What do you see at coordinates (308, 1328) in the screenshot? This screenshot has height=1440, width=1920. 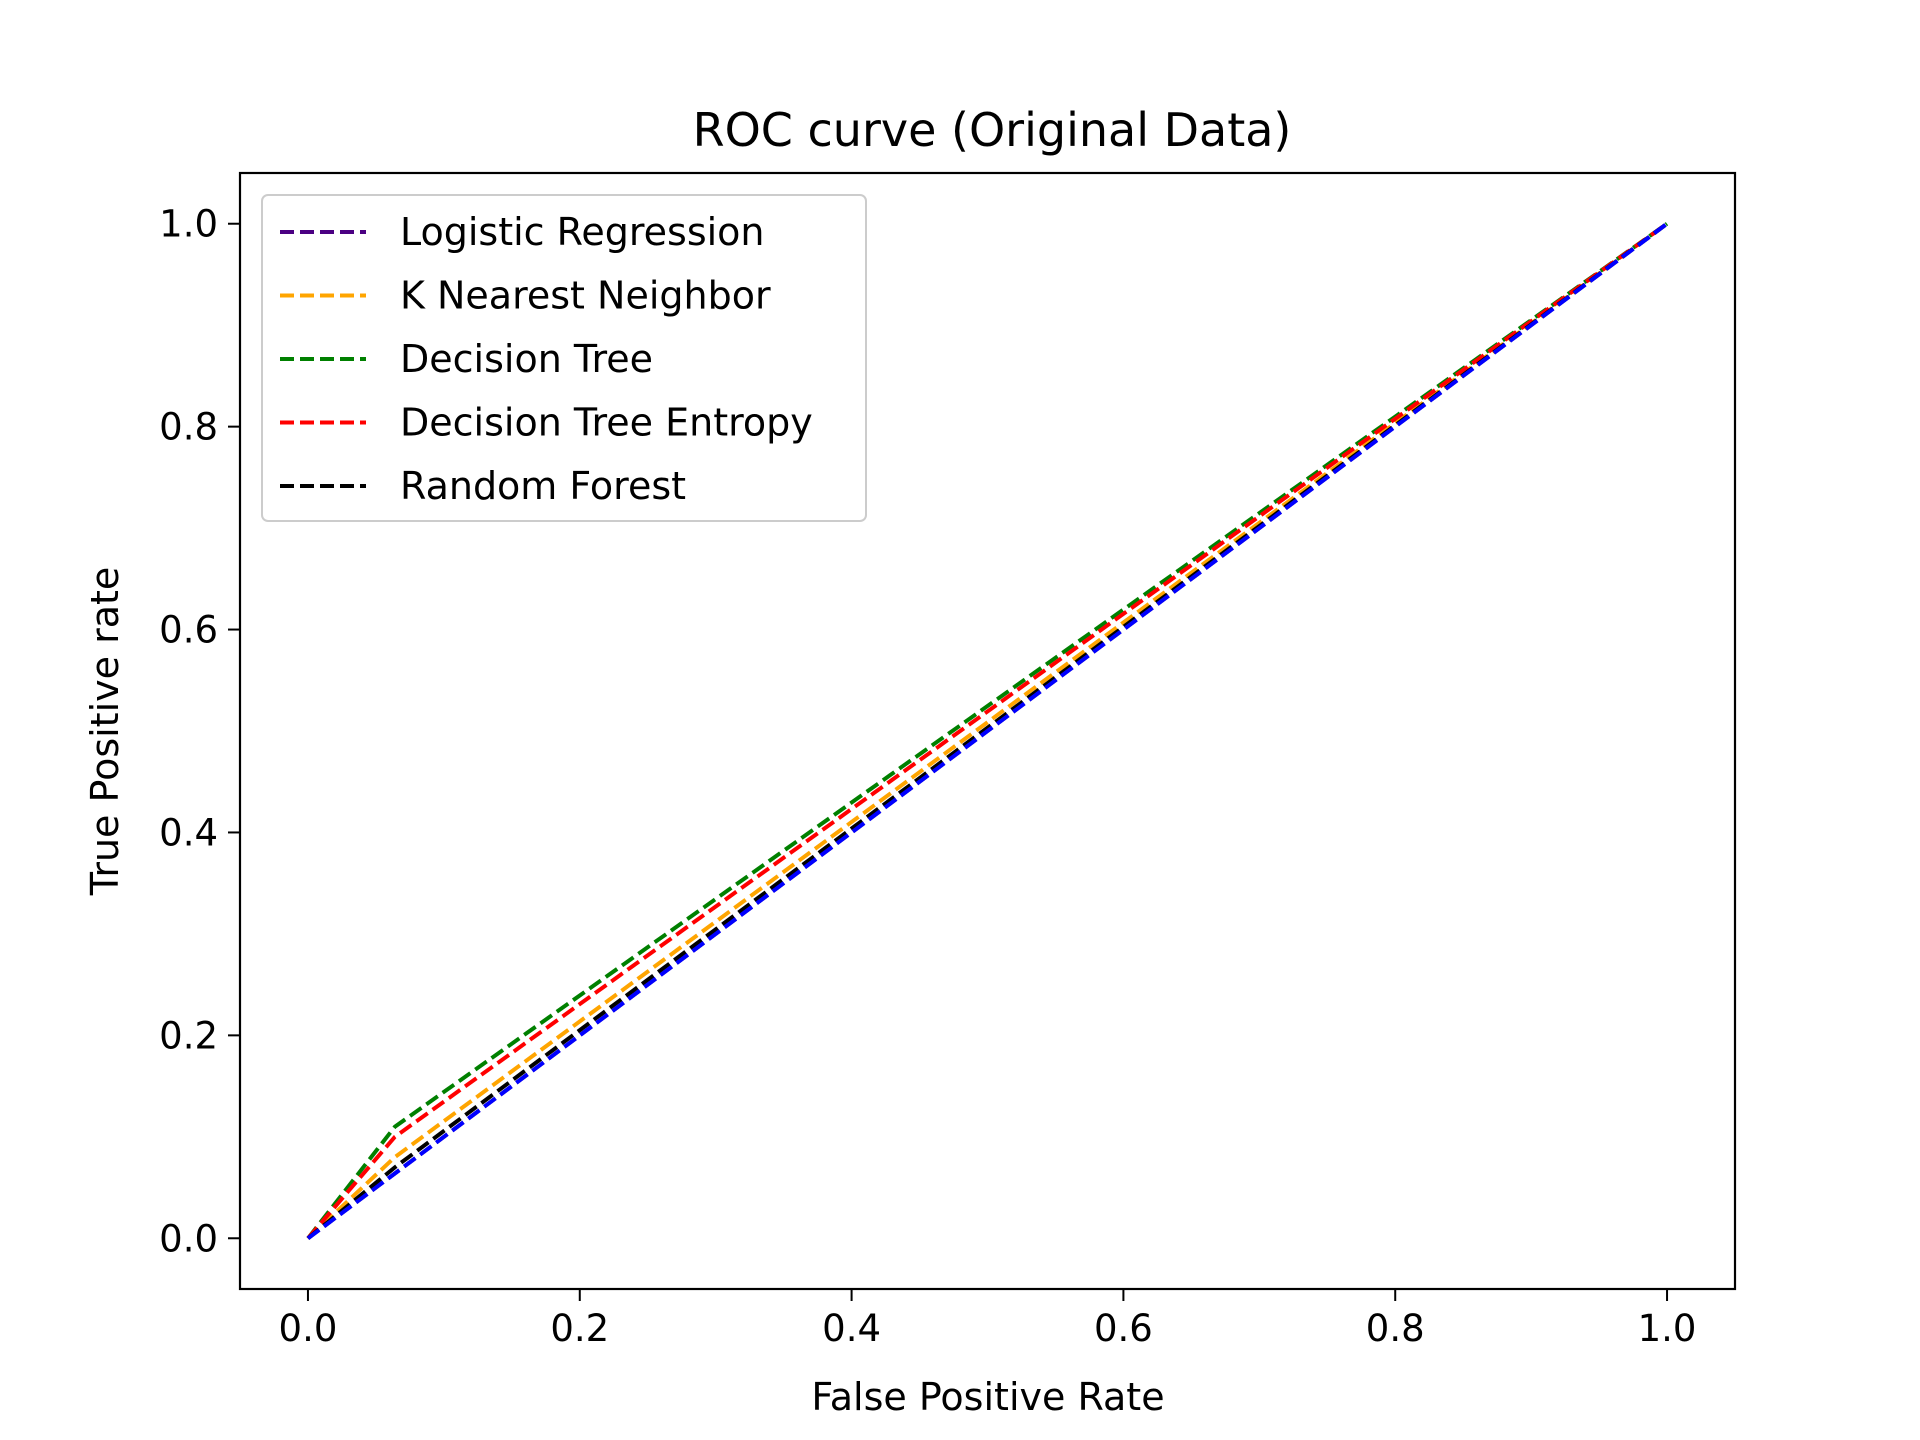 I see `x-tick-label: 0.0` at bounding box center [308, 1328].